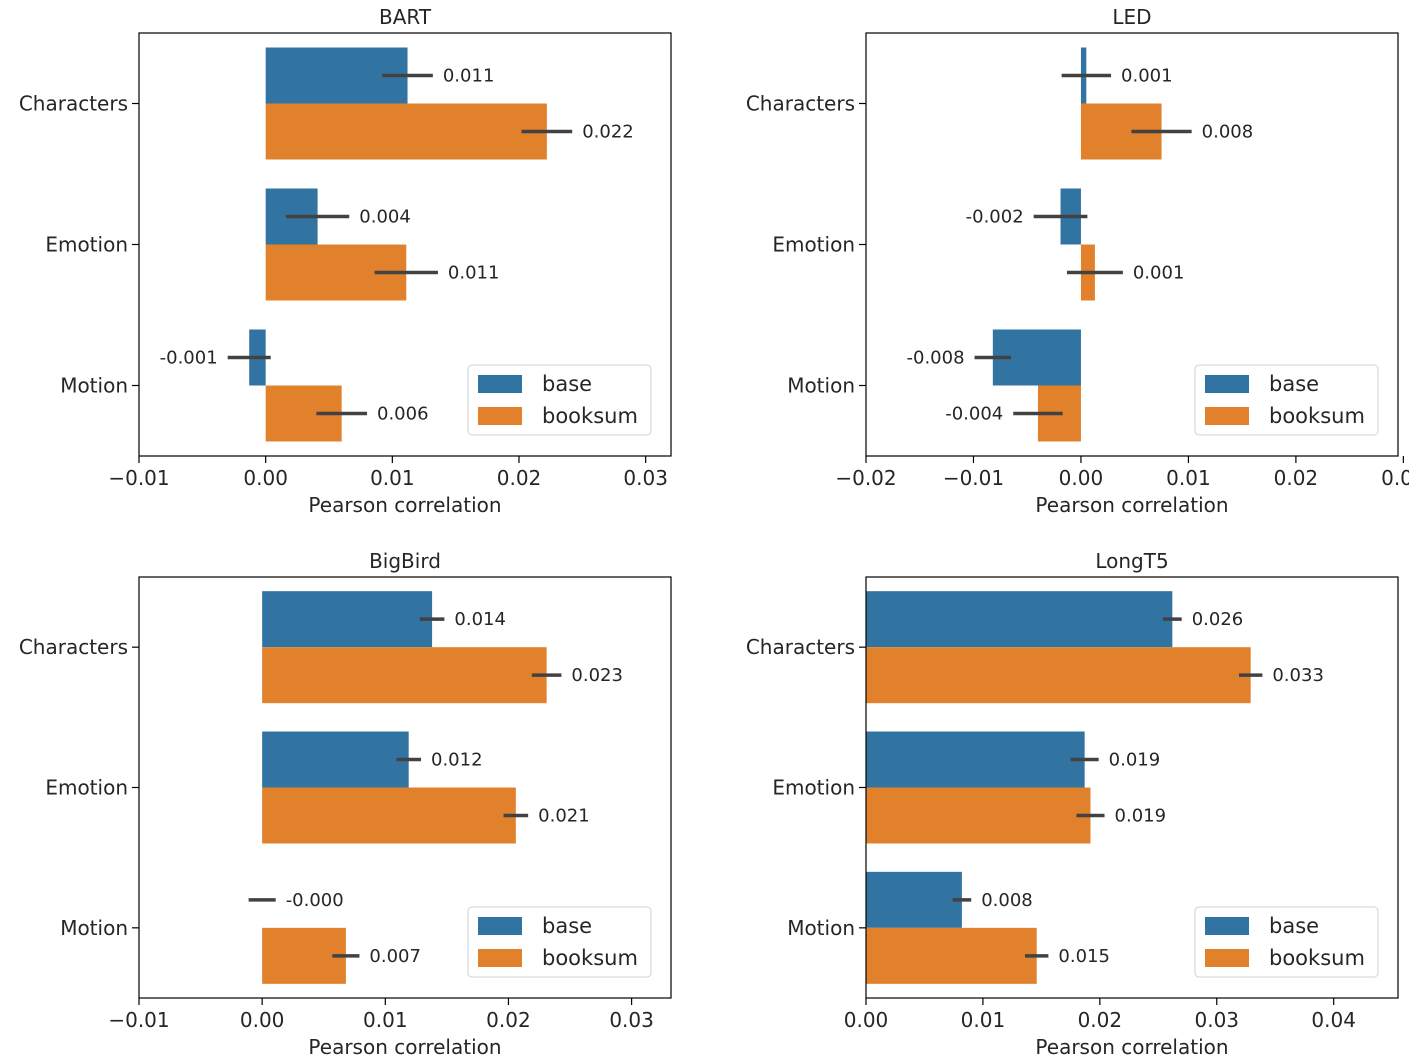 The width and height of the screenshot is (1409, 1060). Describe the element at coordinates (608, 132) in the screenshot. I see `data-label-booksum-characters: 0.022` at that location.